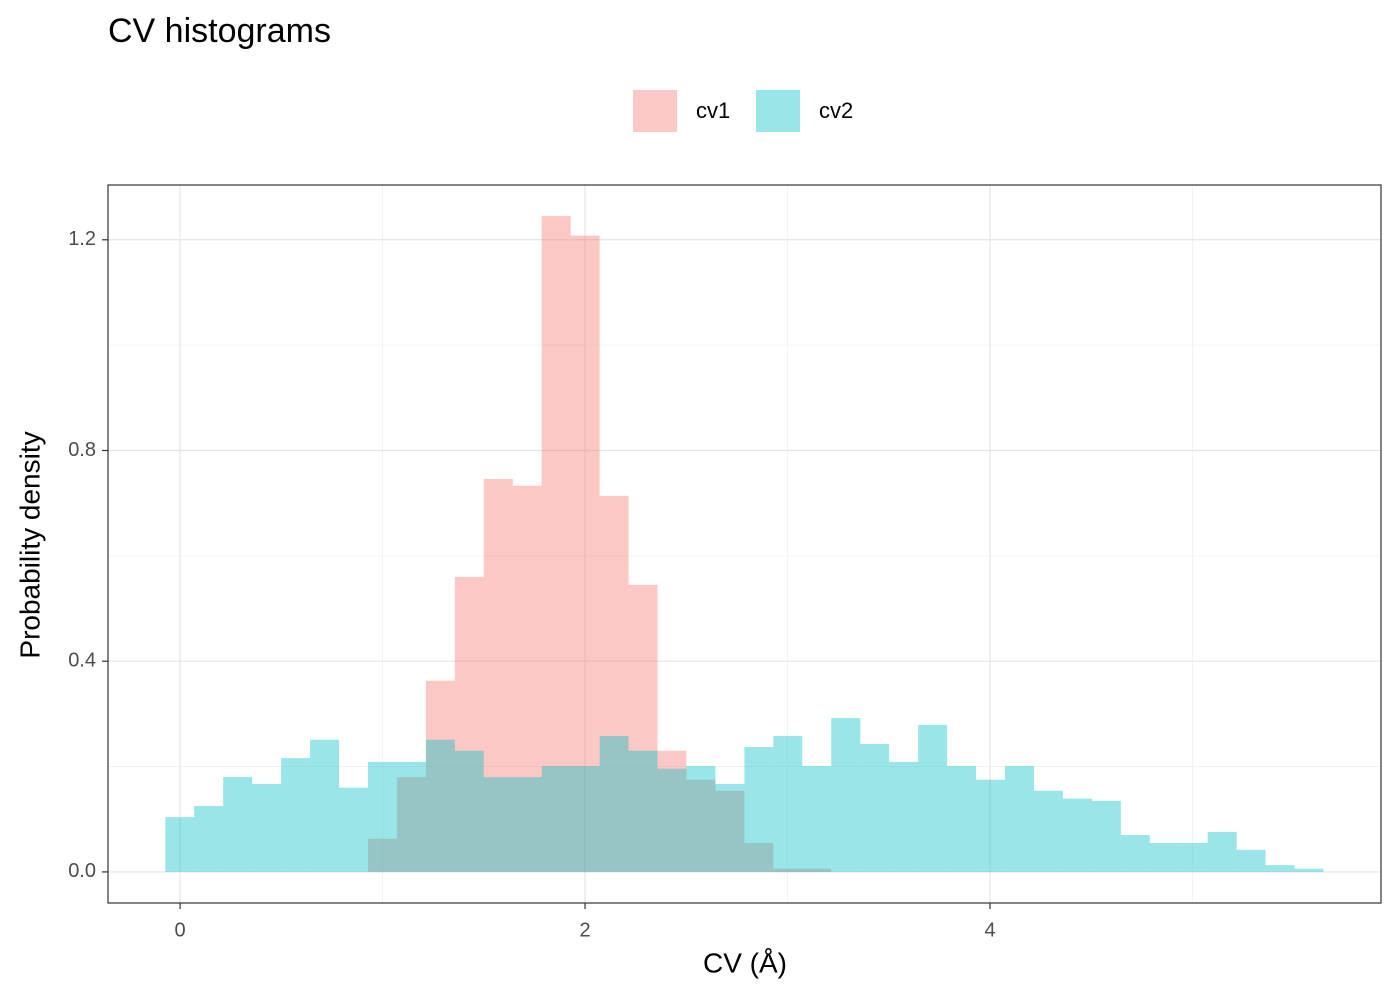 This screenshot has width=1400, height=1000. What do you see at coordinates (29, 544) in the screenshot?
I see `y-axis-title: Probability density` at bounding box center [29, 544].